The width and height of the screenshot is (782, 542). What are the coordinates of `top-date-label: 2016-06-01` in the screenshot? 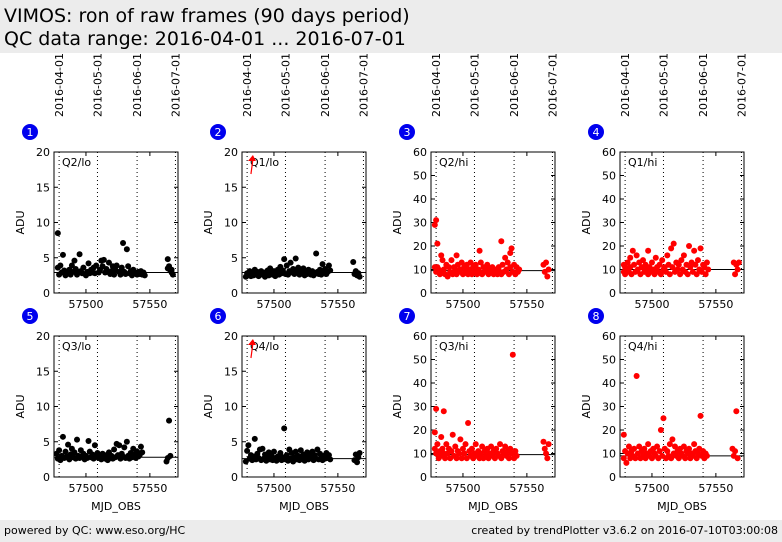 It's located at (325, 85).